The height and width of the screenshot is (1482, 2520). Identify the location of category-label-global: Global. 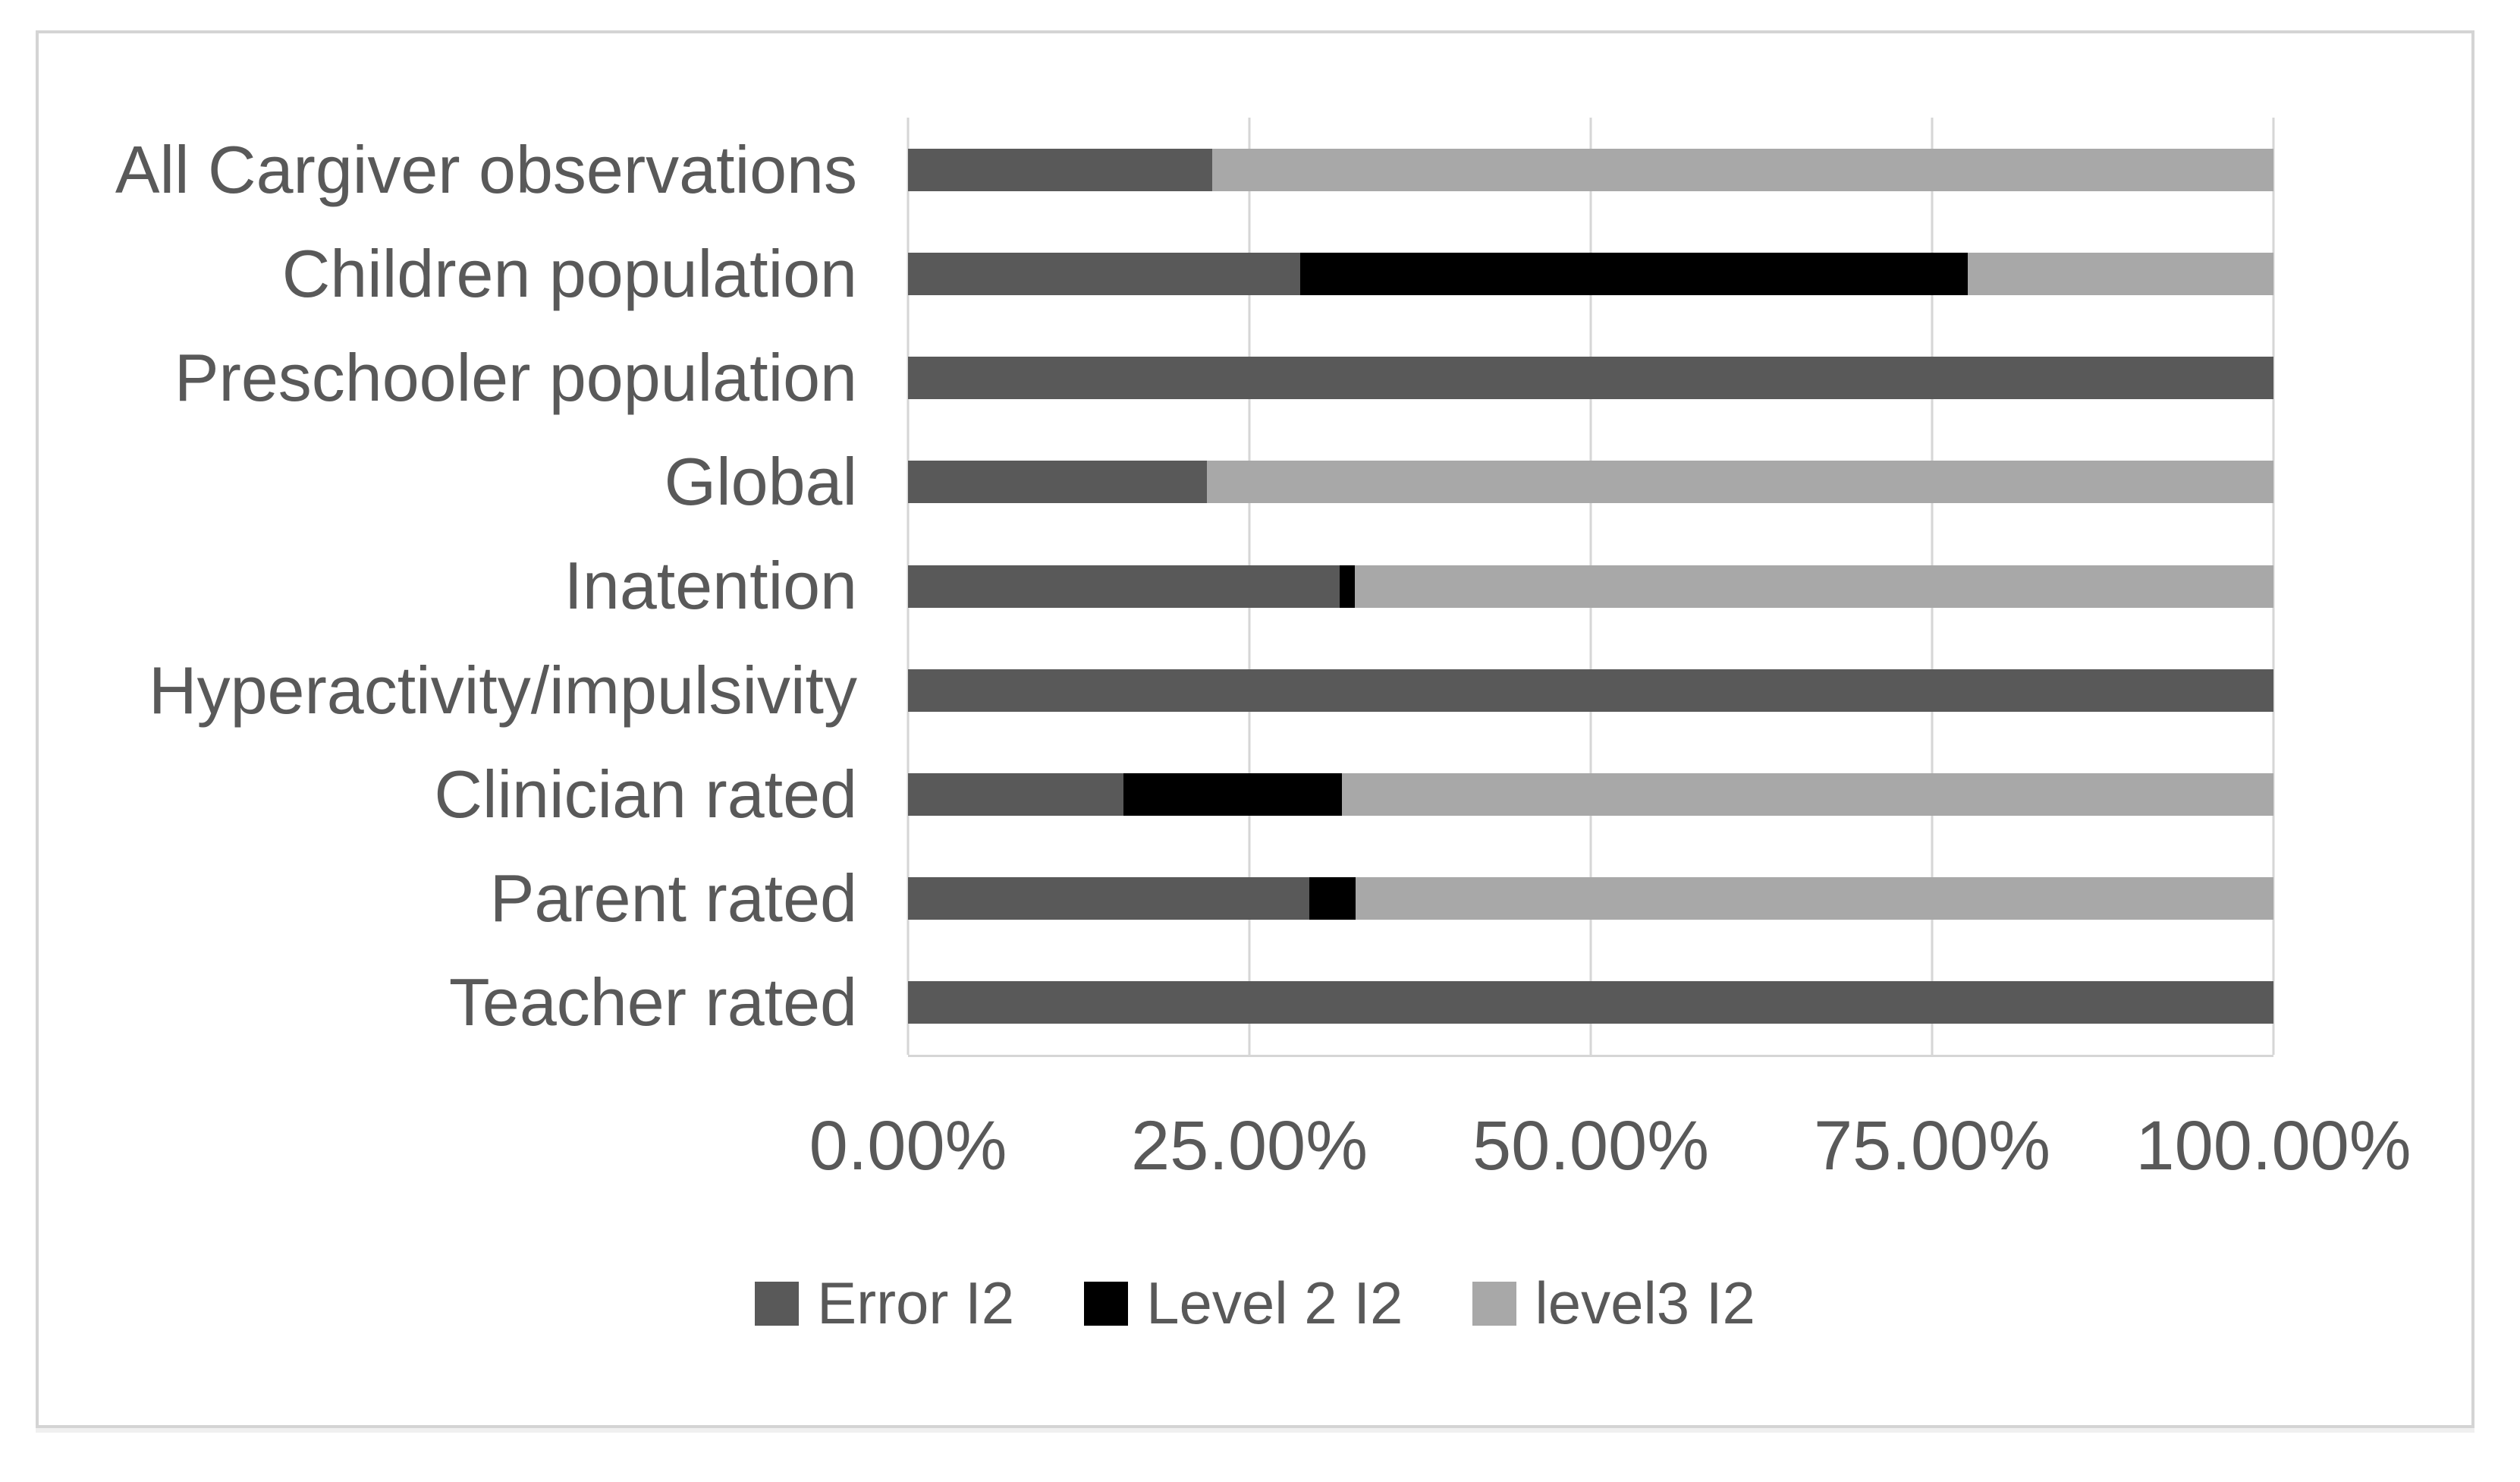
(760, 482).